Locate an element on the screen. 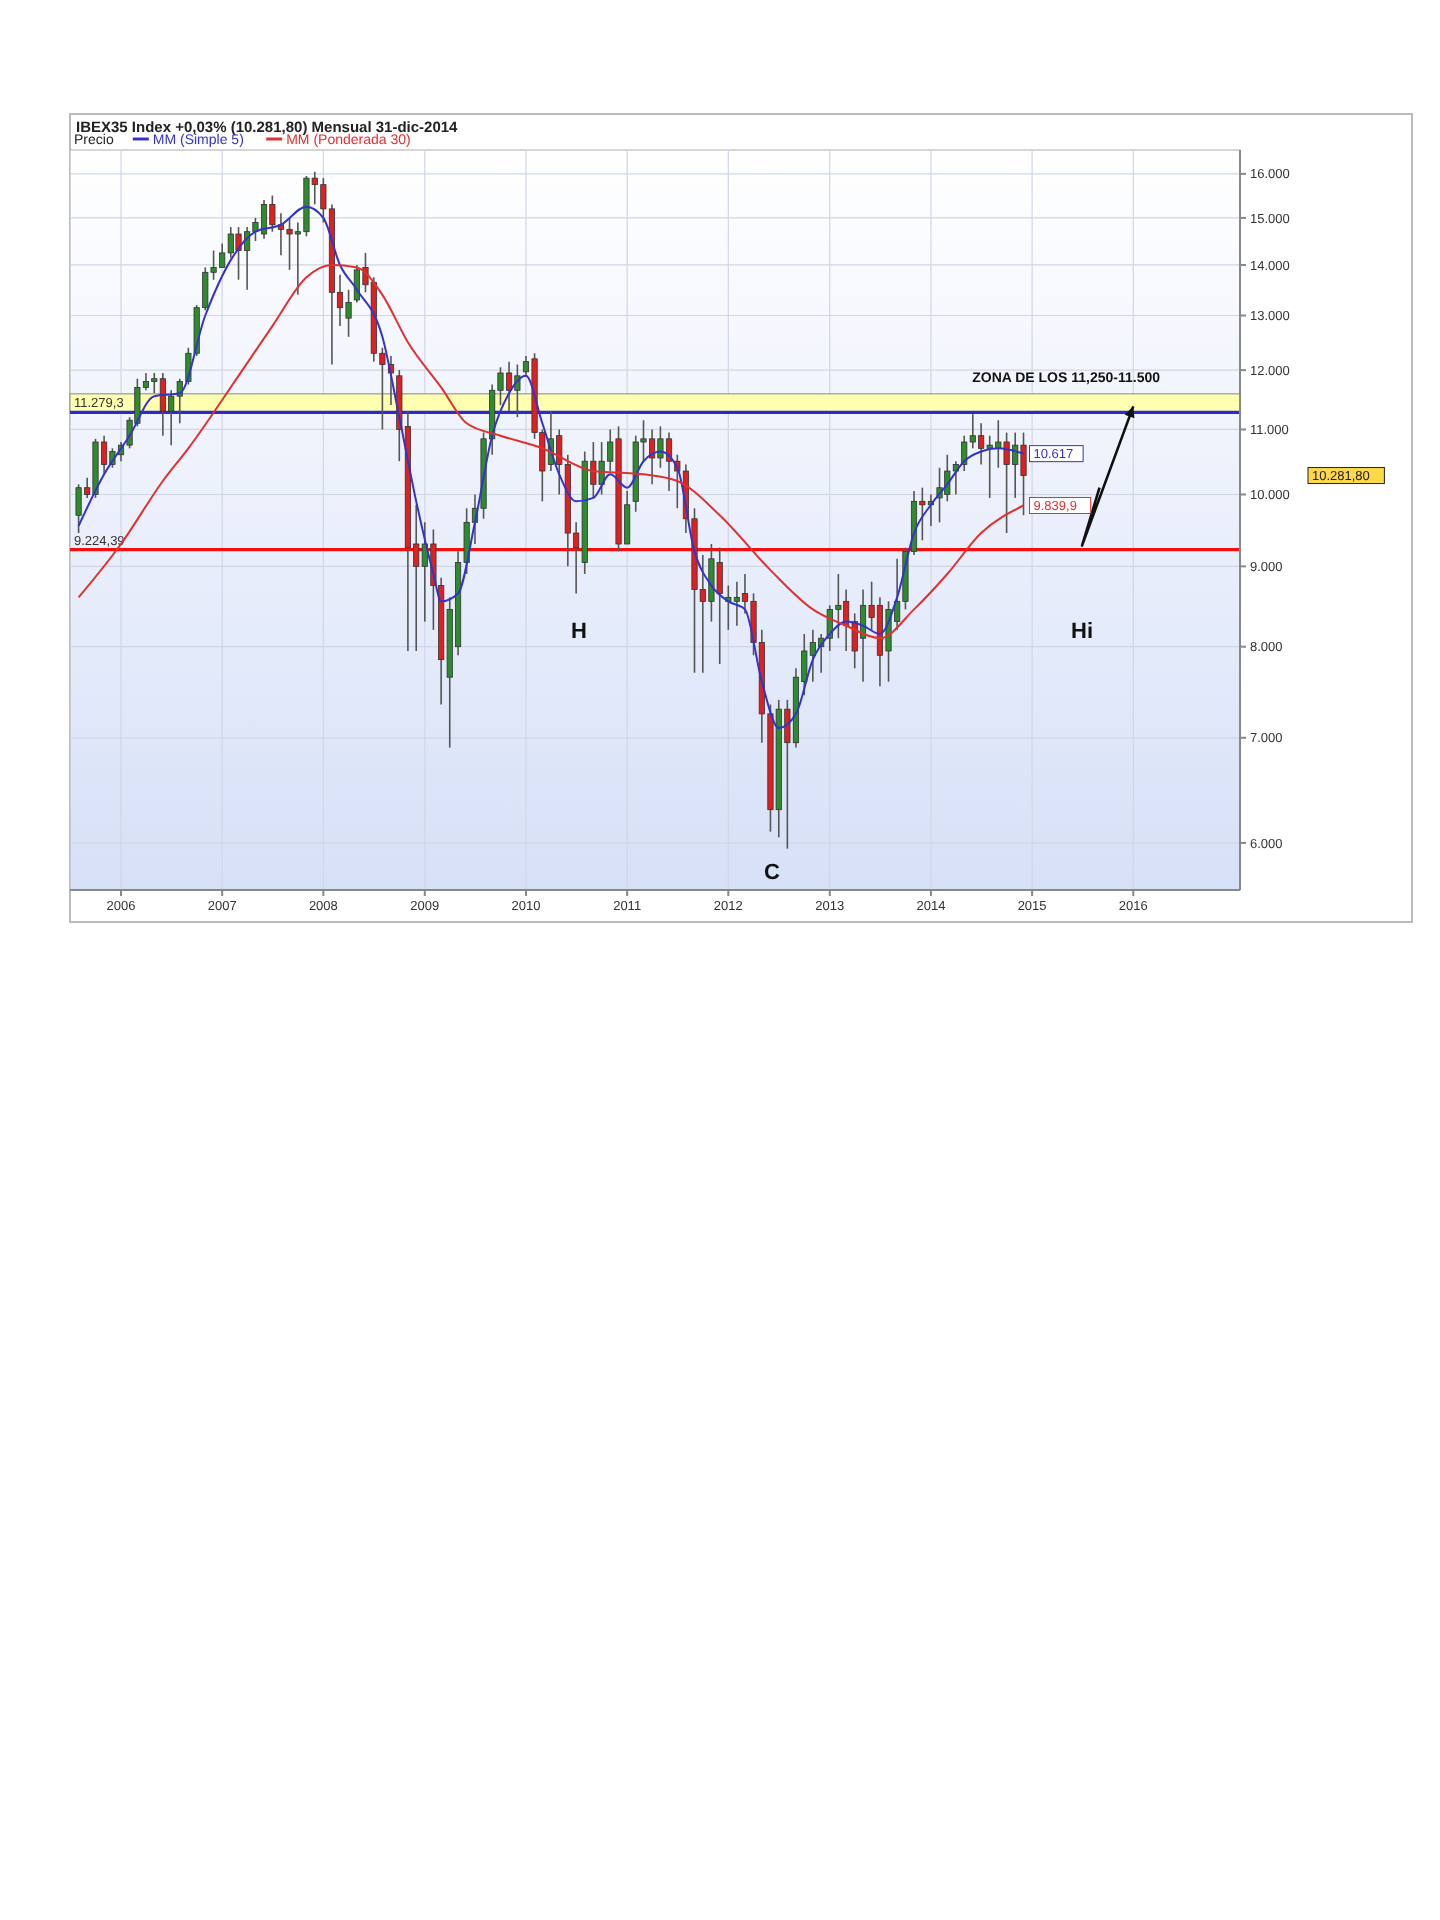 The width and height of the screenshot is (1440, 1920). annotation: H is located at coordinates (579, 632).